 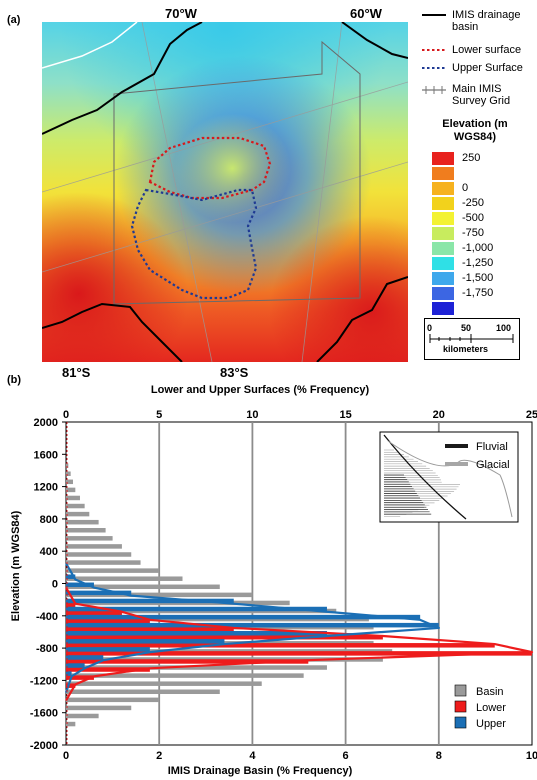 What do you see at coordinates (473, 233) in the screenshot?
I see `elevation-swatch-label: -750` at bounding box center [473, 233].